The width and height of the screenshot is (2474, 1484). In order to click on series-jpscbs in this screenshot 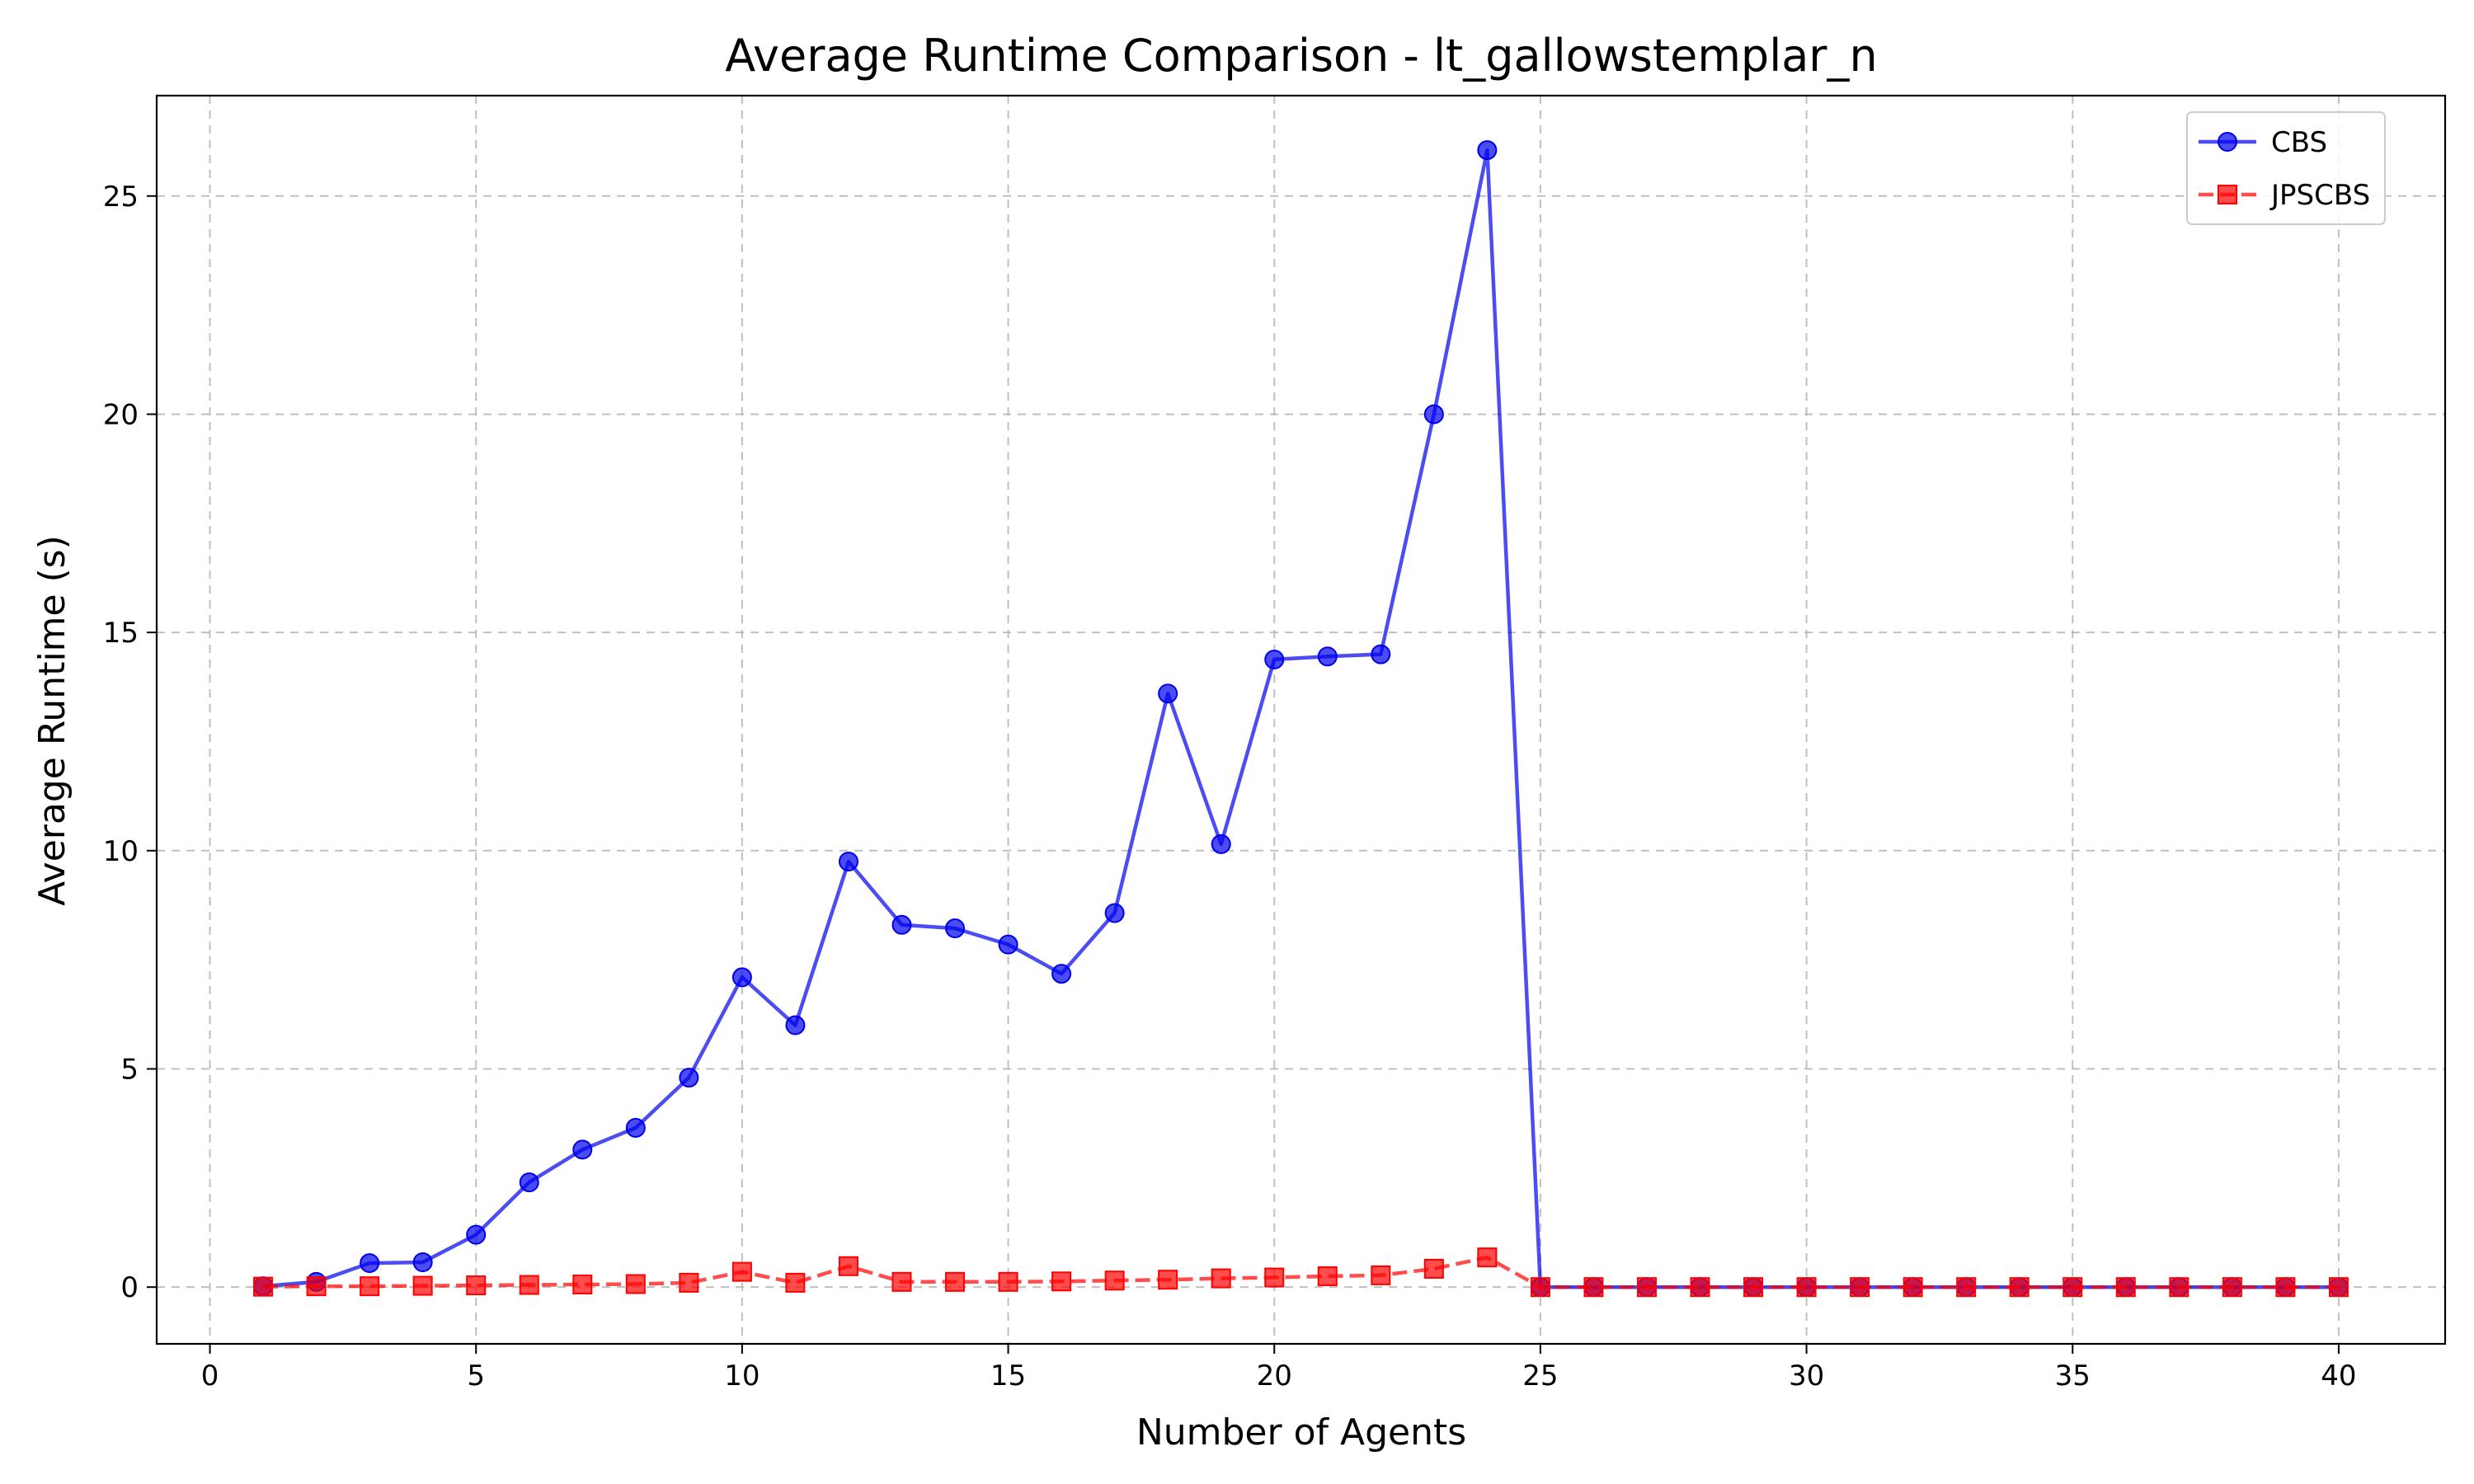, I will do `click(1301, 1272)`.